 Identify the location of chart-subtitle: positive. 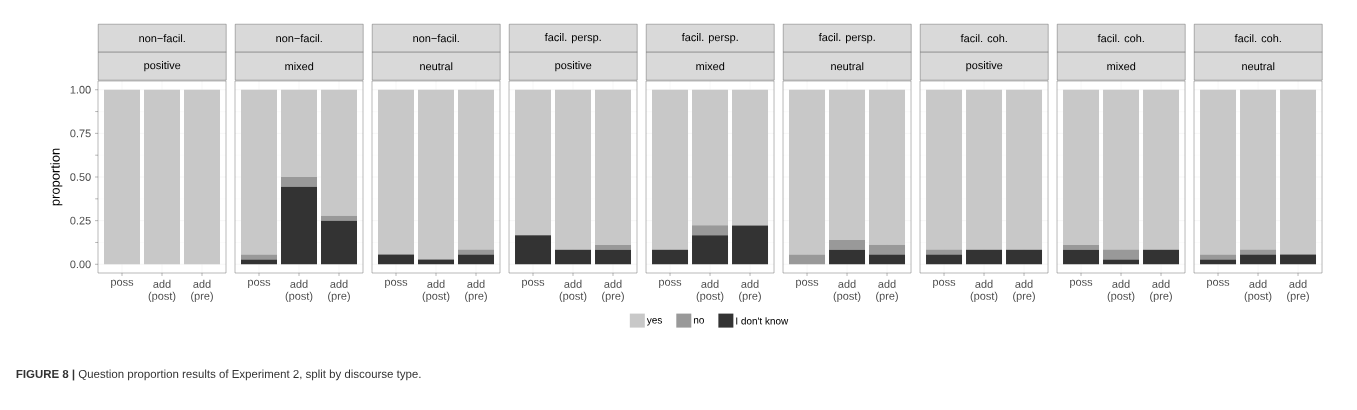
(573, 66).